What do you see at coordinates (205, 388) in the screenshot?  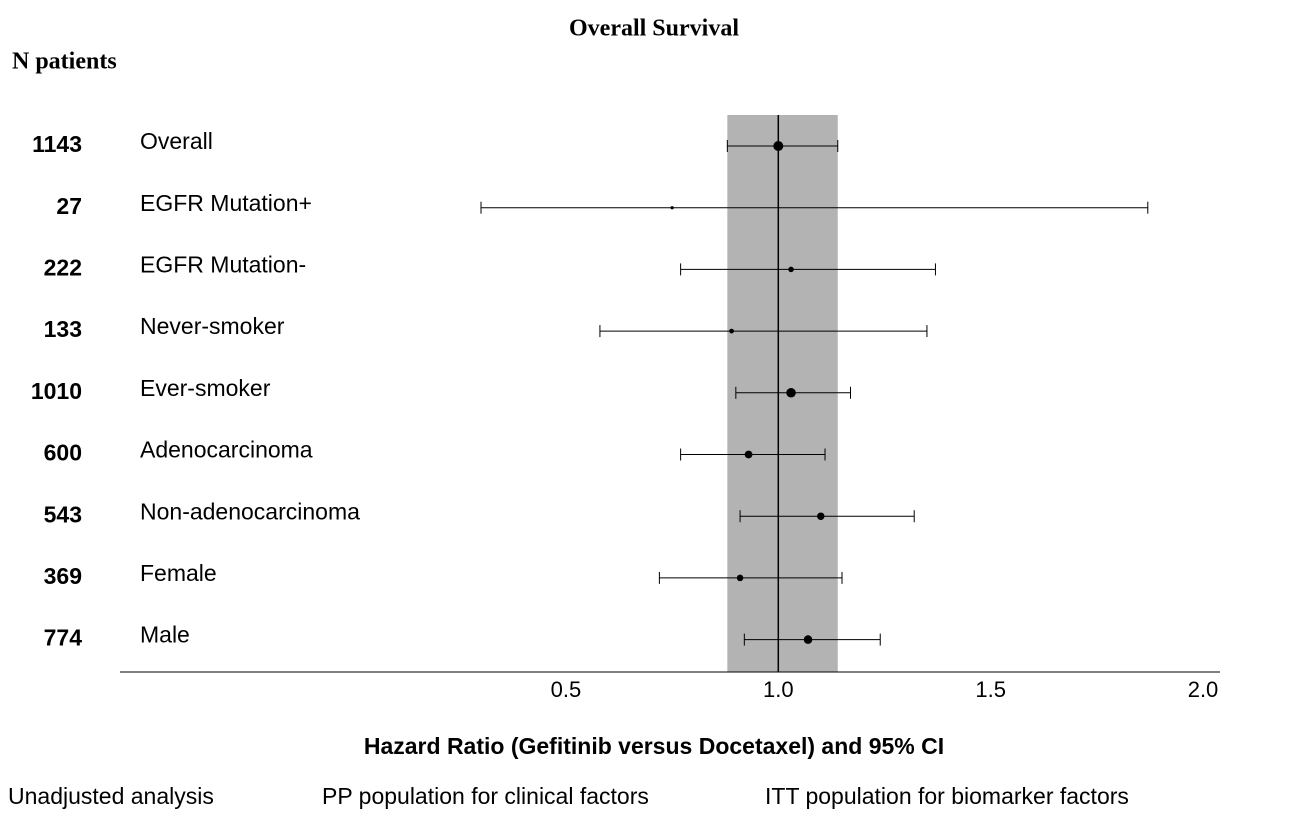 I see `row-label: Ever-smoker` at bounding box center [205, 388].